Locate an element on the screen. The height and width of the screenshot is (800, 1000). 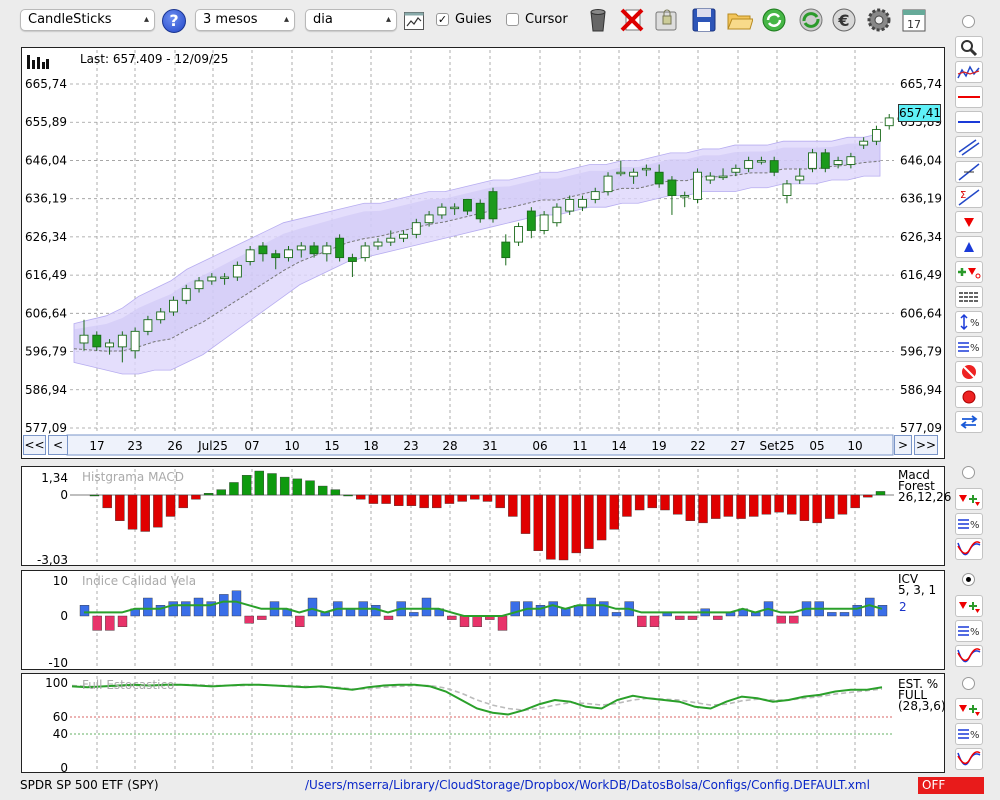
magnifier-icon is located at coordinates (969, 48).